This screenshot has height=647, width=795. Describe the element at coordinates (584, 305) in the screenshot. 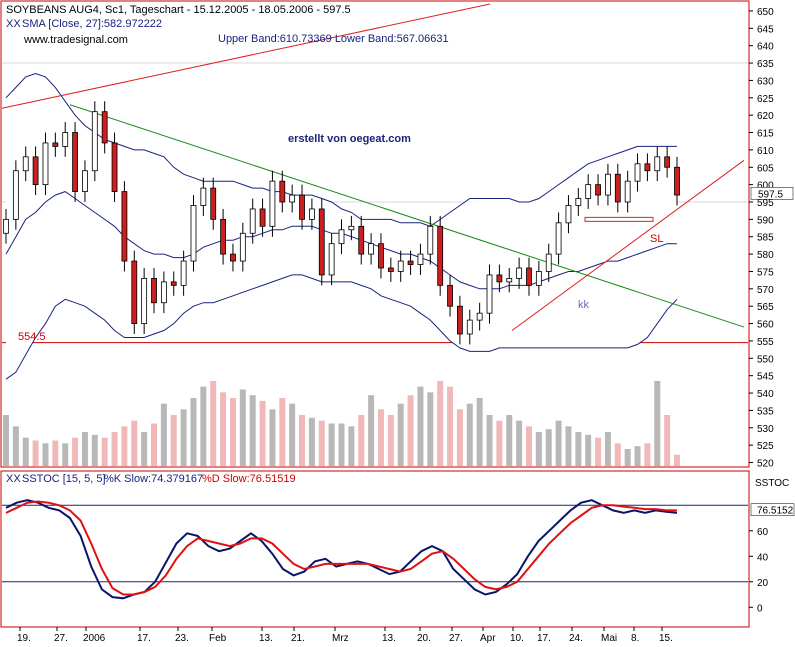

I see `kk-label: kk` at that location.